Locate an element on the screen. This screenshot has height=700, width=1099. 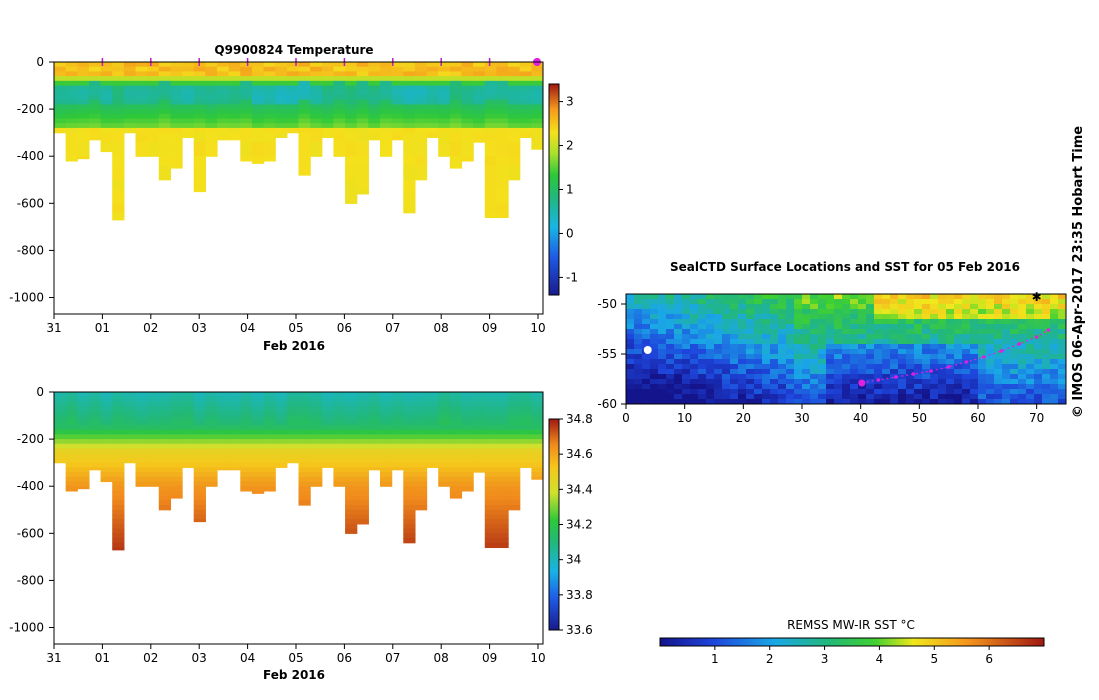
top-x-tick-label: 03 is located at coordinates (199, 328).